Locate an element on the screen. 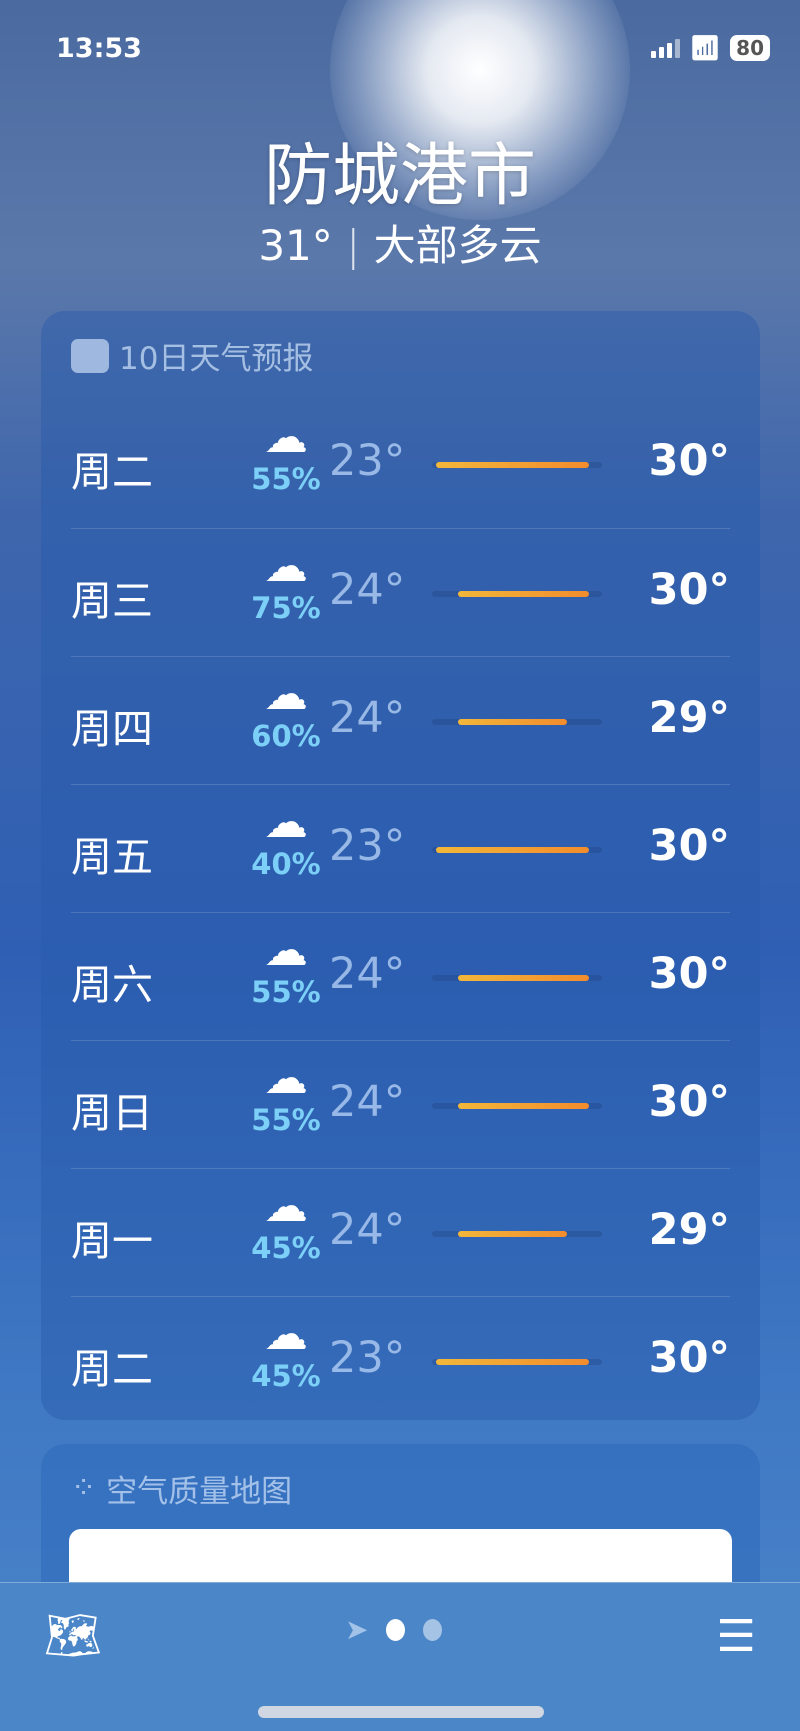 The image size is (800, 1731). signal-icon is located at coordinates (665, 48).